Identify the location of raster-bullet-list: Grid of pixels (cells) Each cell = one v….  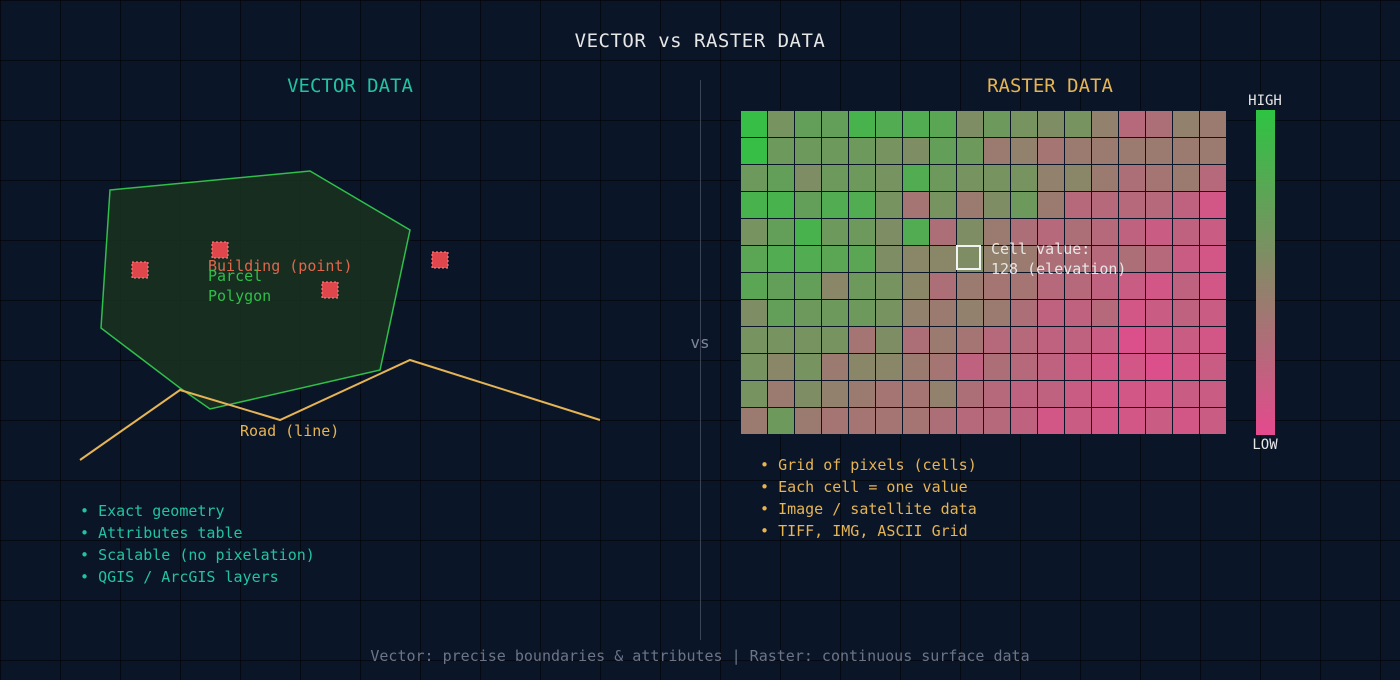
(868, 498).